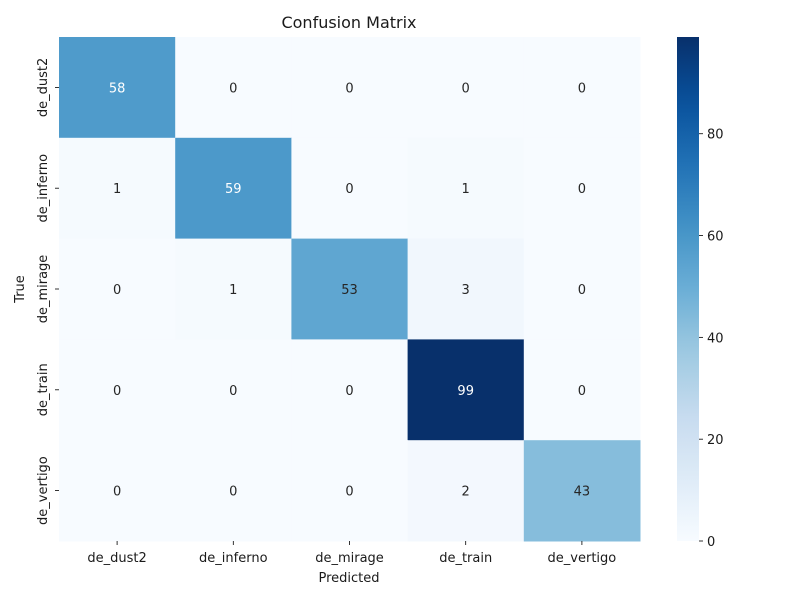 Image resolution: width=800 pixels, height=600 pixels. I want to click on cell-de_train-de_train, so click(466, 390).